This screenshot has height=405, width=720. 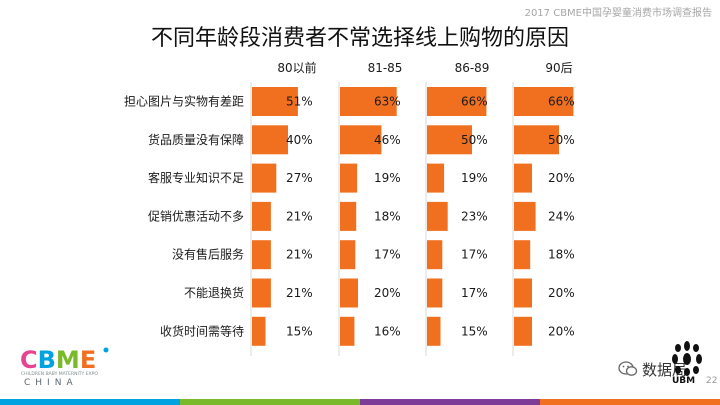 I want to click on wechat-tag: 数据局, so click(x=658, y=369).